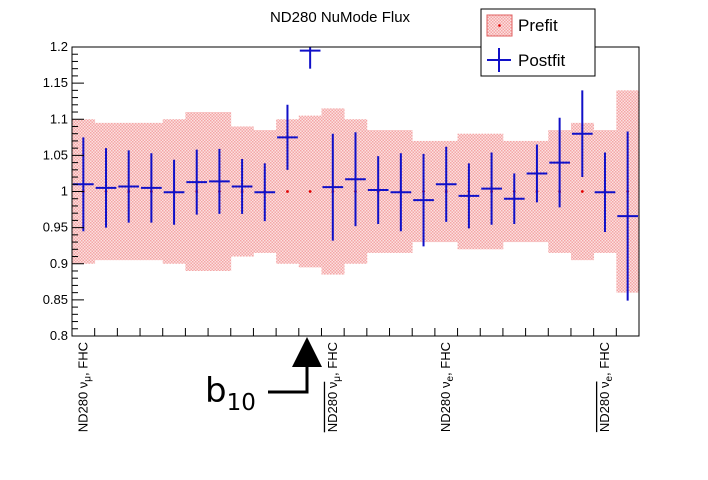 Image resolution: width=708 pixels, height=480 pixels. I want to click on bin-annotation: b10, so click(263, 376).